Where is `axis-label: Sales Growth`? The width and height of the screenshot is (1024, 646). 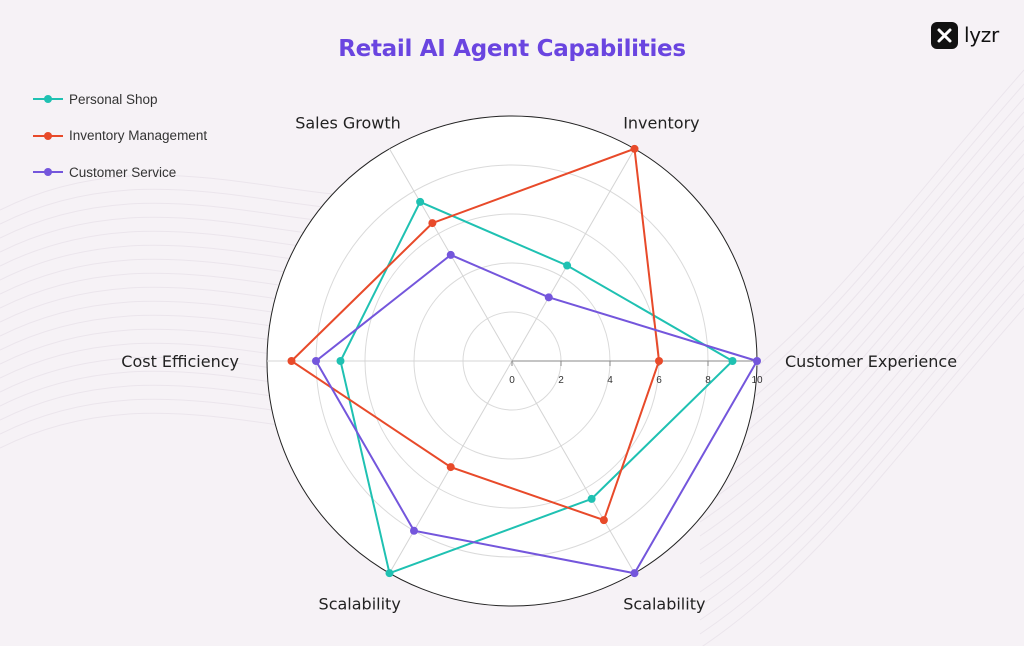
axis-label: Sales Growth is located at coordinates (348, 122).